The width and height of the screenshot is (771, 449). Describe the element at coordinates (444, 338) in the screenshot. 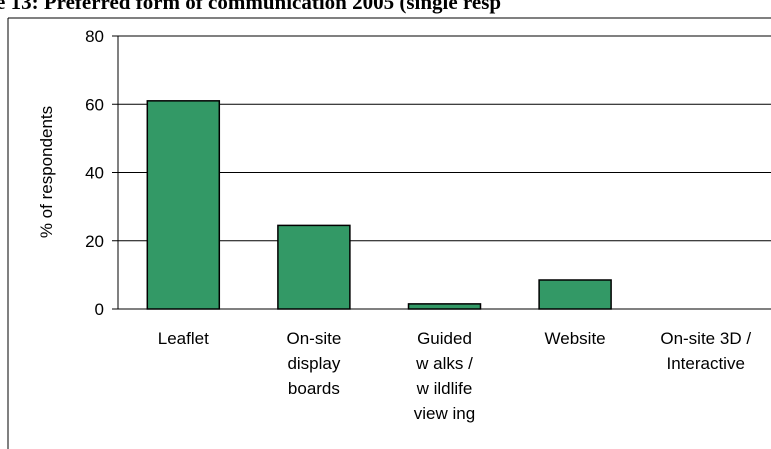

I see `x-tick-label: Guided` at that location.